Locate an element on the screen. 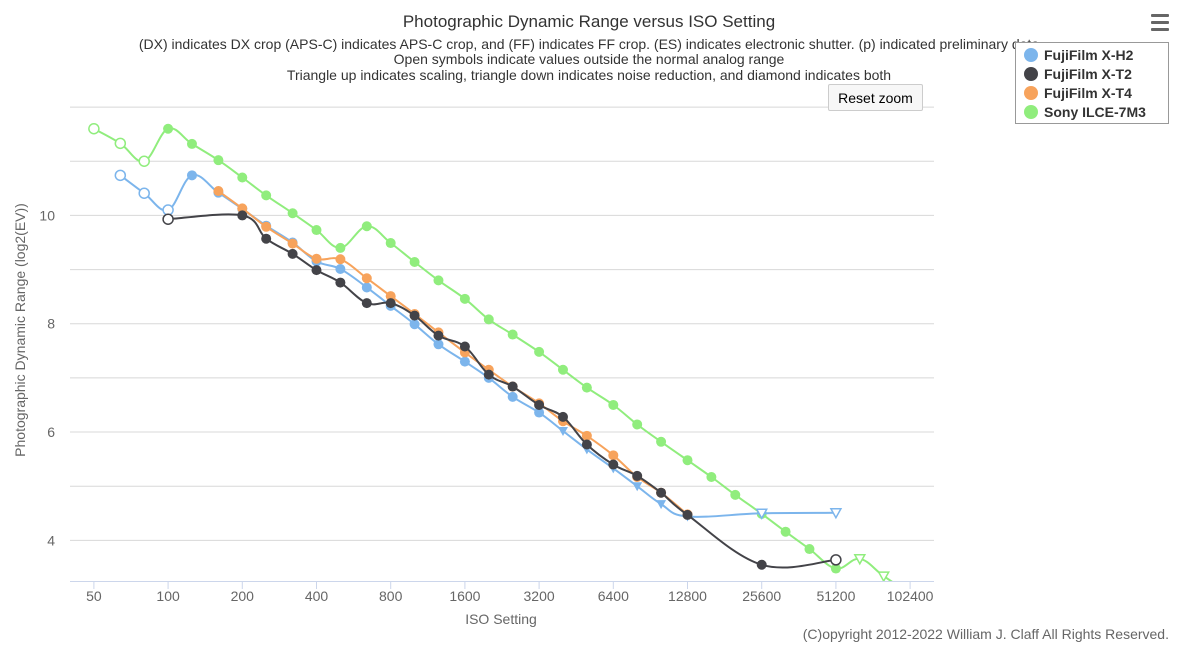 The width and height of the screenshot is (1179, 649). legend-item-sony-ilce-7m3: Sony ILCE-7M3 is located at coordinates (1096, 111).